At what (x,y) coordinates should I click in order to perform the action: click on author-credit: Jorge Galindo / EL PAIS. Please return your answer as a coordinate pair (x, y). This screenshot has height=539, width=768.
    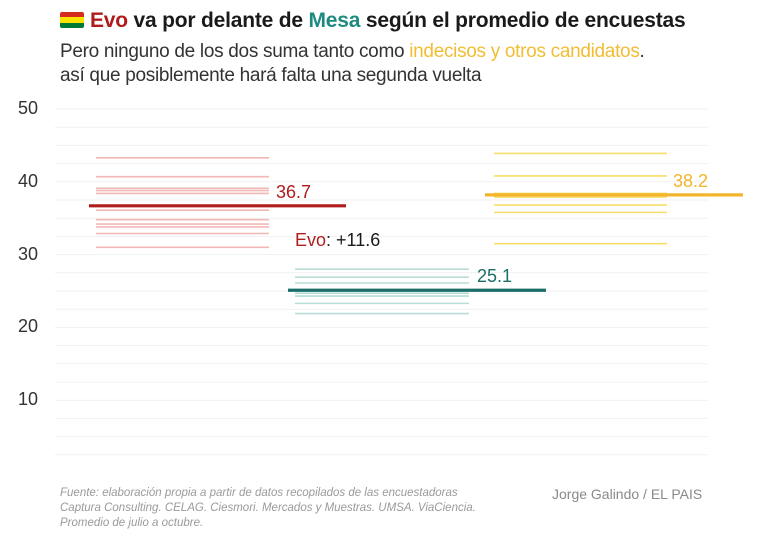
    Looking at the image, I should click on (627, 494).